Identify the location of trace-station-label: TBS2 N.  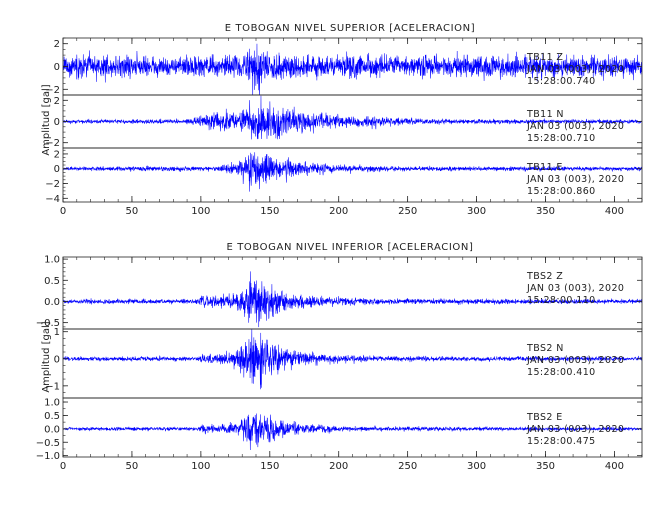
(545, 348).